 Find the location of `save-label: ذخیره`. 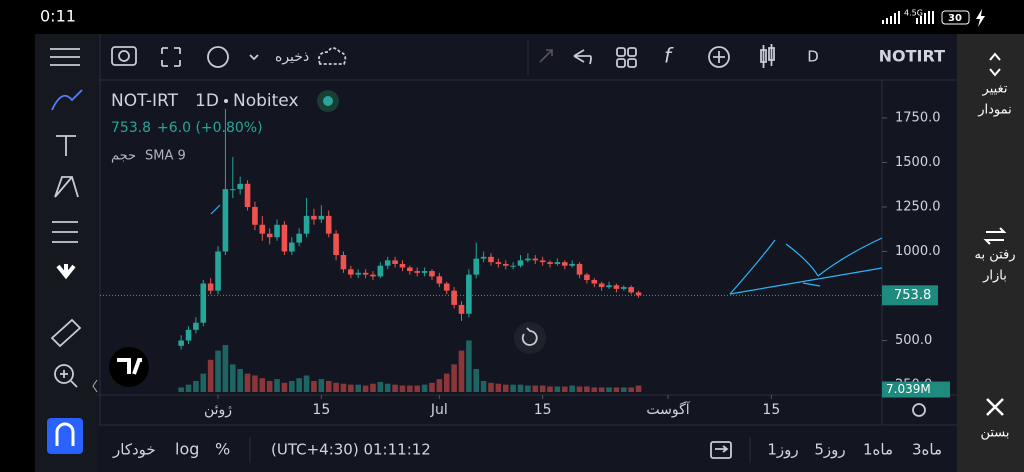

save-label: ذخیره is located at coordinates (292, 57).